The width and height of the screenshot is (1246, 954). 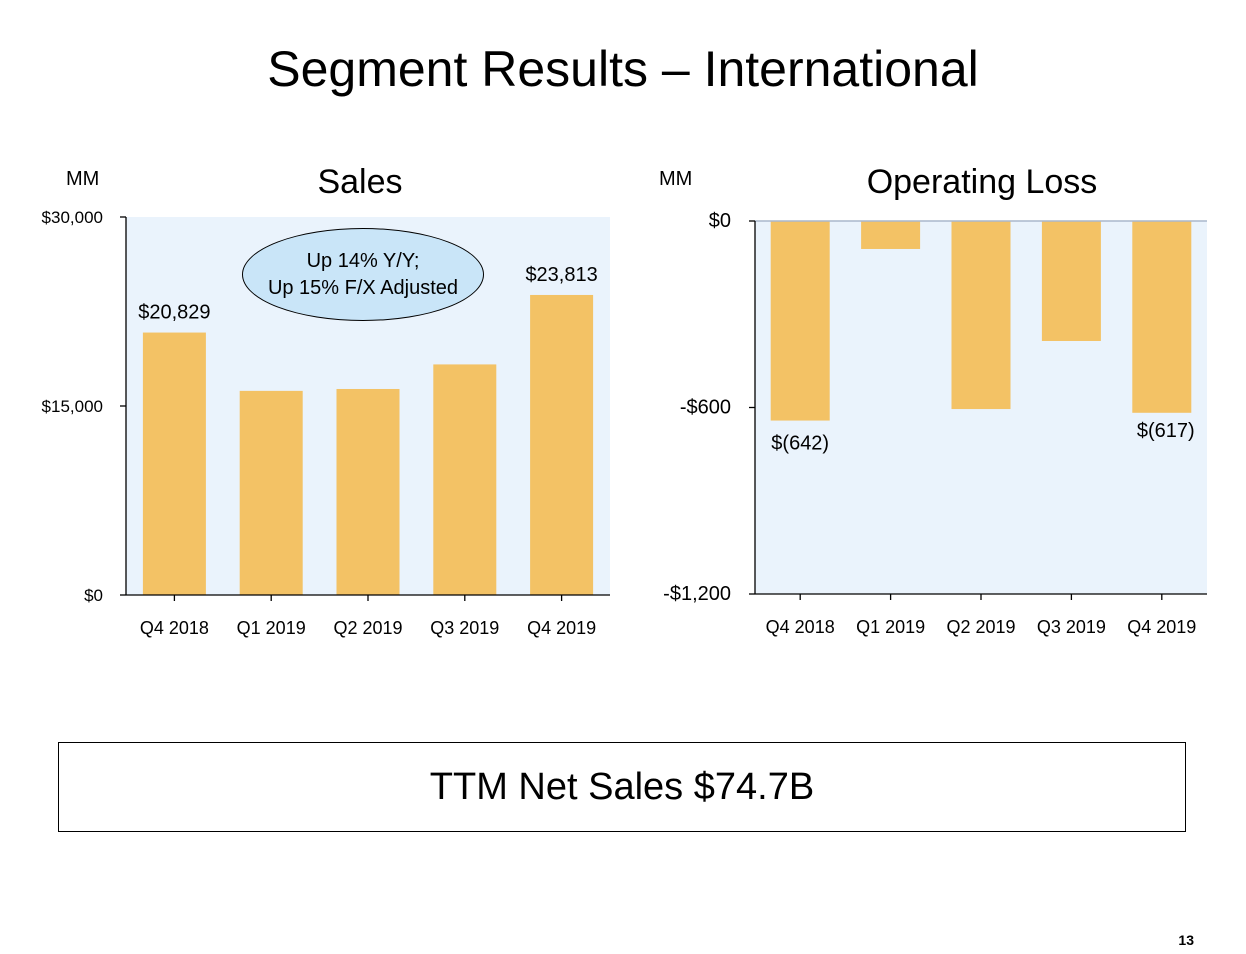 I want to click on y-tick-label: $30,000, so click(x=72, y=217).